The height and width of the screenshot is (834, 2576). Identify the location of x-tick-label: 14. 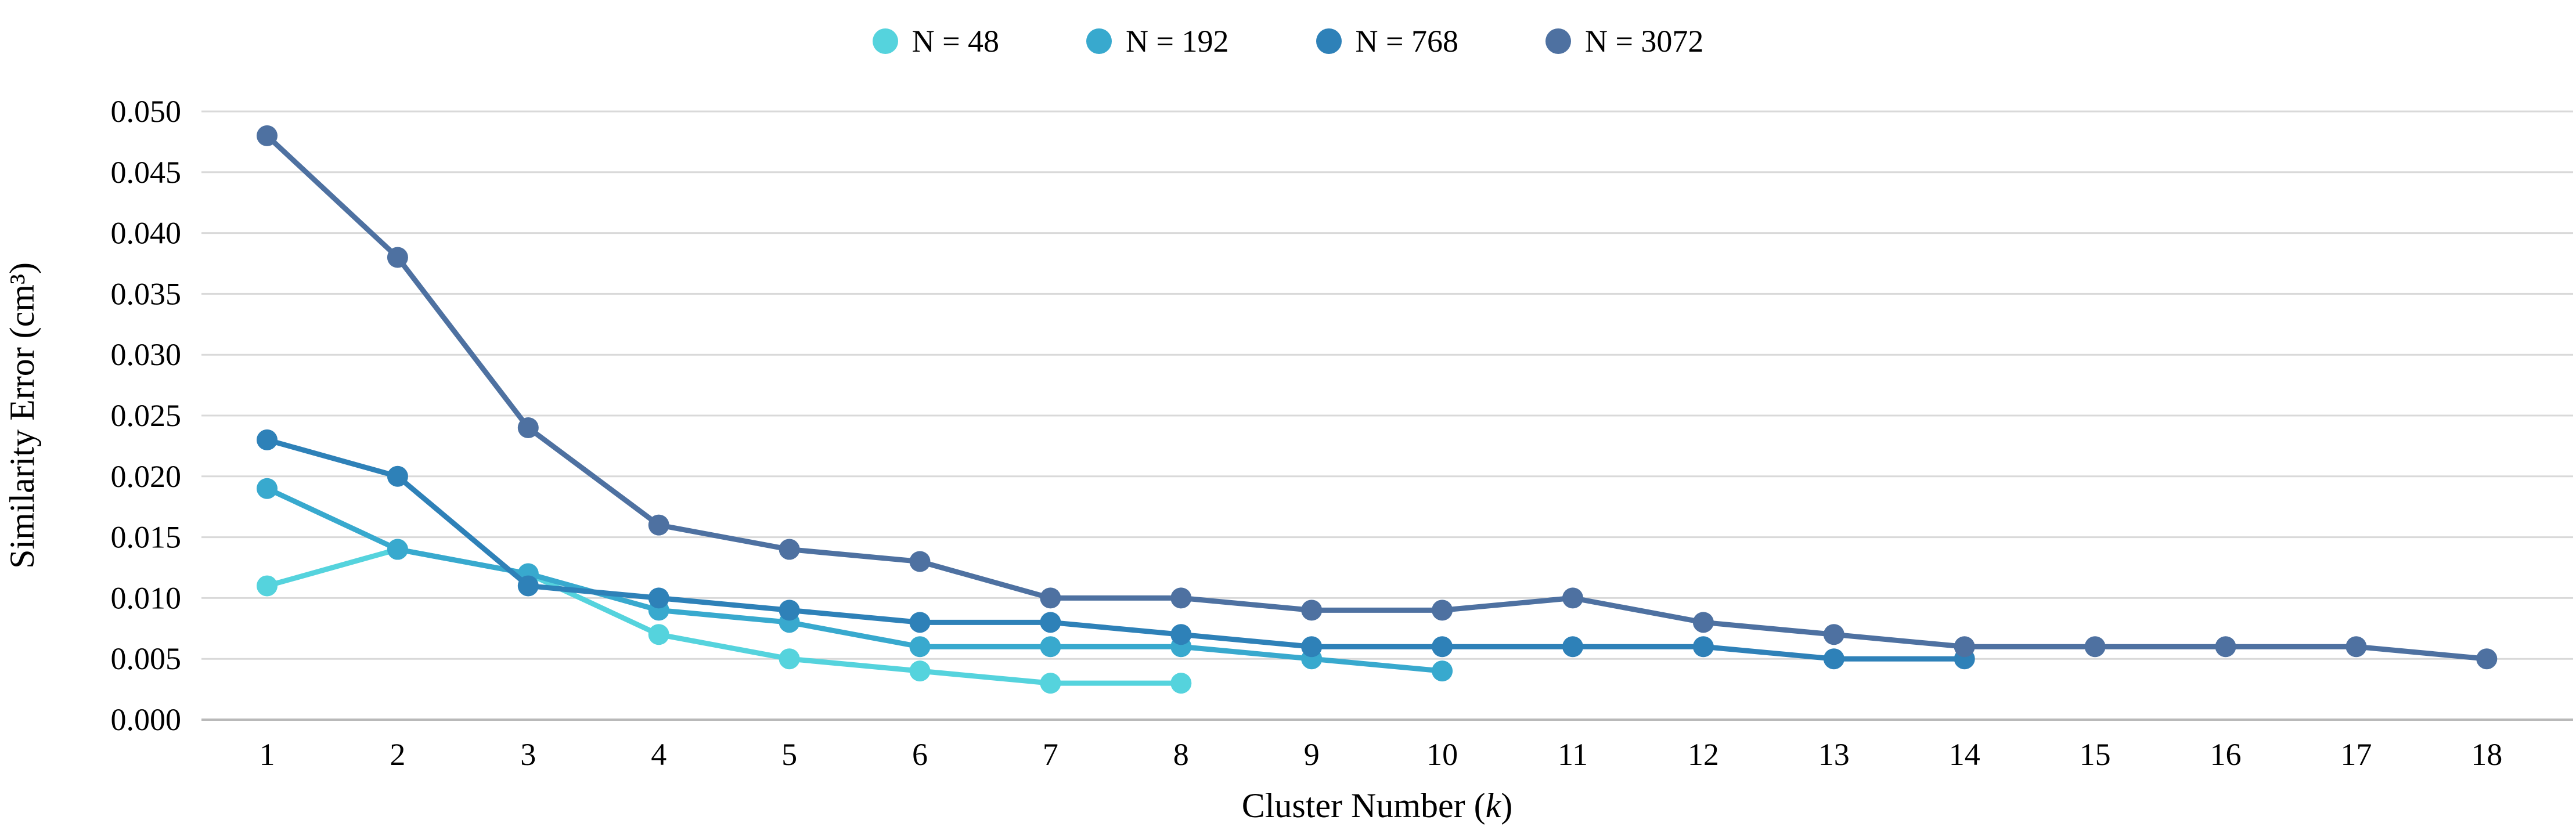
(1964, 754).